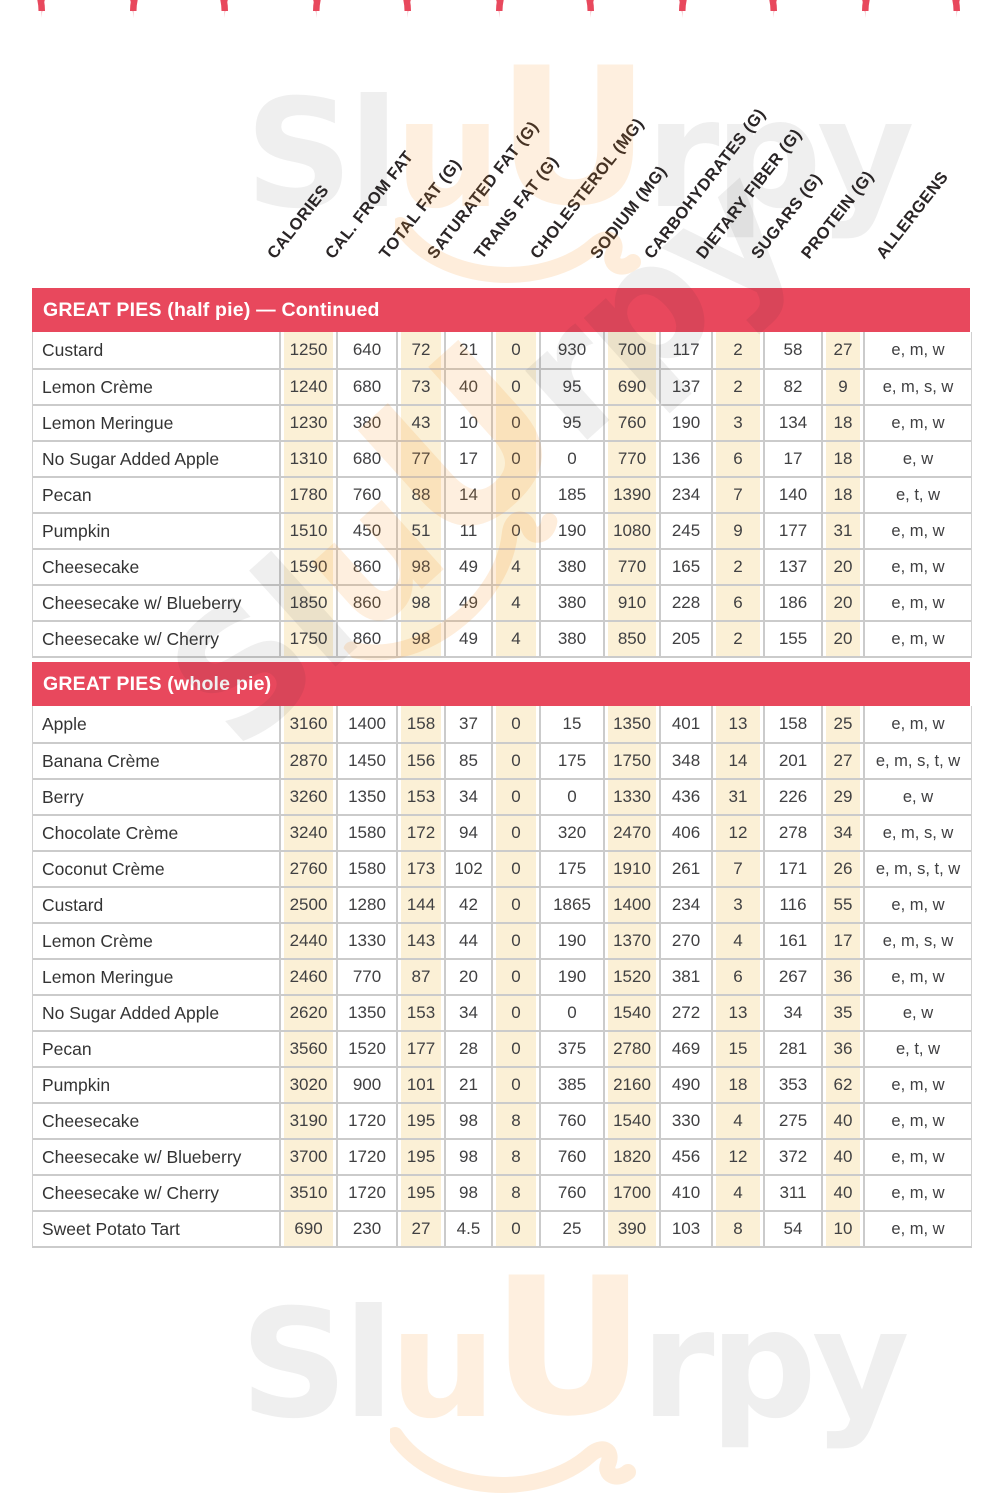  What do you see at coordinates (792, 530) in the screenshot?
I see `cell-sugars-g: 177` at bounding box center [792, 530].